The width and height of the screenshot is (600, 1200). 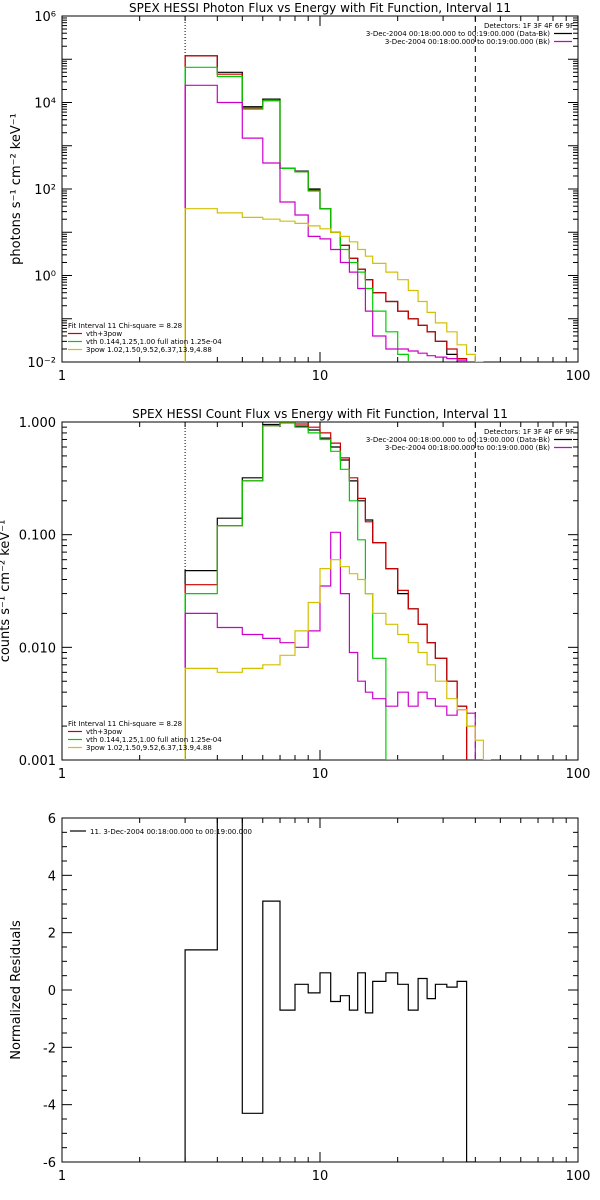 I want to click on y-tick-label: 10⁴, so click(x=45, y=104).